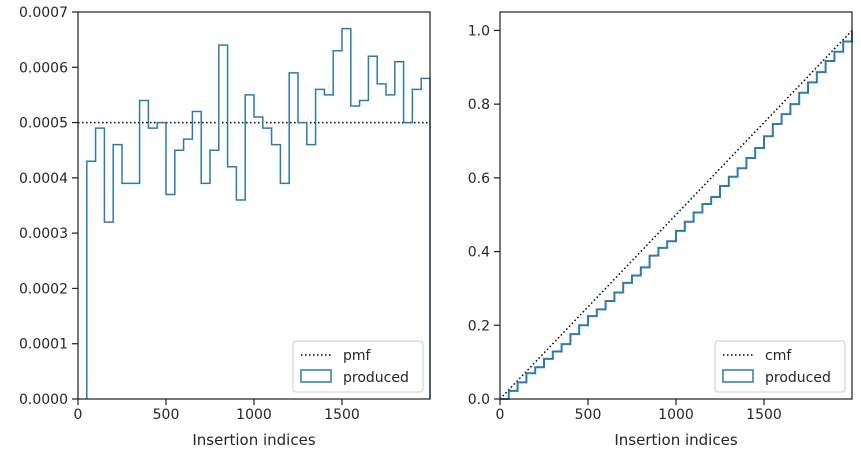  What do you see at coordinates (316, 376) in the screenshot?
I see `left-legend-produced-patch` at bounding box center [316, 376].